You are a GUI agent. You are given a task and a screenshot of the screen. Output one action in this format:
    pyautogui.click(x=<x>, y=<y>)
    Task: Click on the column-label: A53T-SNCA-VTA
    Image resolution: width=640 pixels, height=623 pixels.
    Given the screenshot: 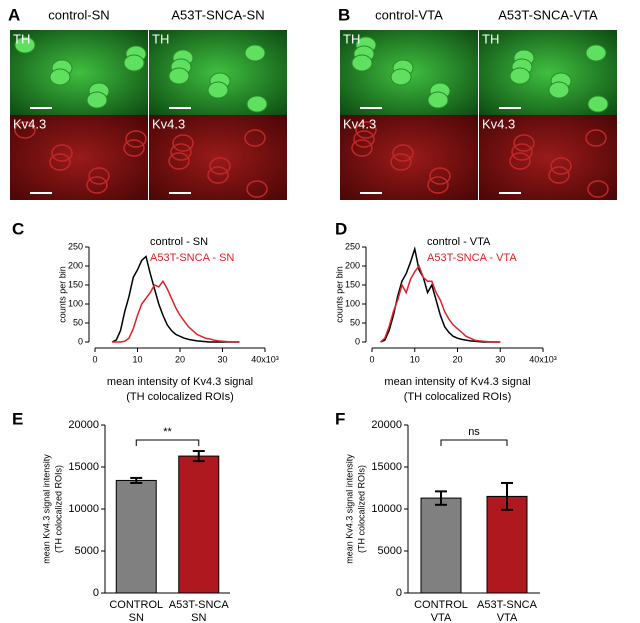 What is the action you would take?
    pyautogui.click(x=548, y=14)
    